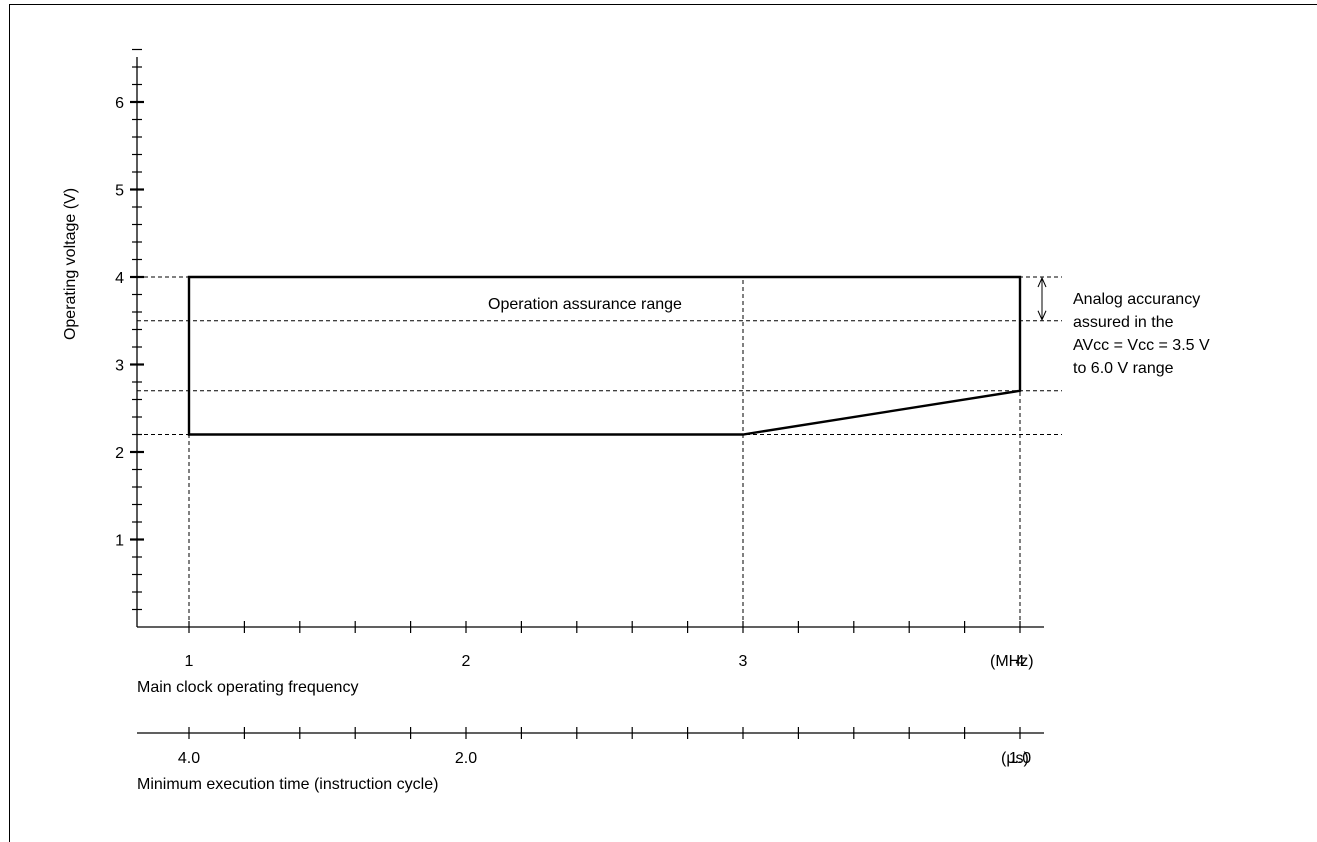  I want to click on x-axis-unit: (MHz), so click(1012, 661).